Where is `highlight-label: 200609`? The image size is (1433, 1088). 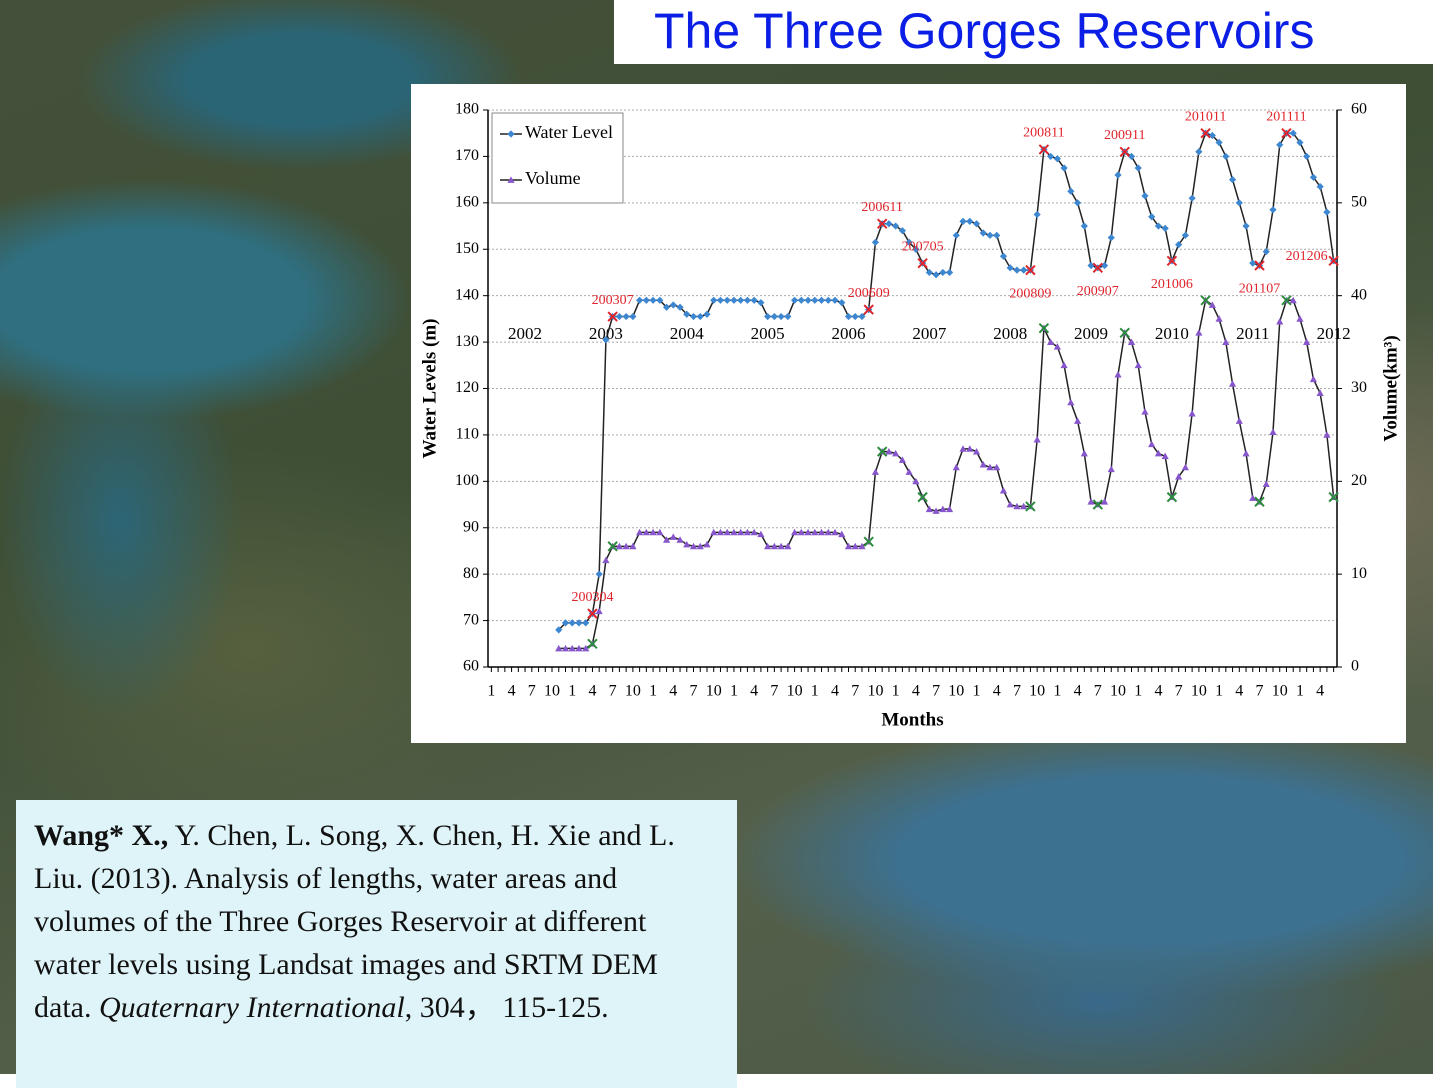
highlight-label: 200609 is located at coordinates (869, 293).